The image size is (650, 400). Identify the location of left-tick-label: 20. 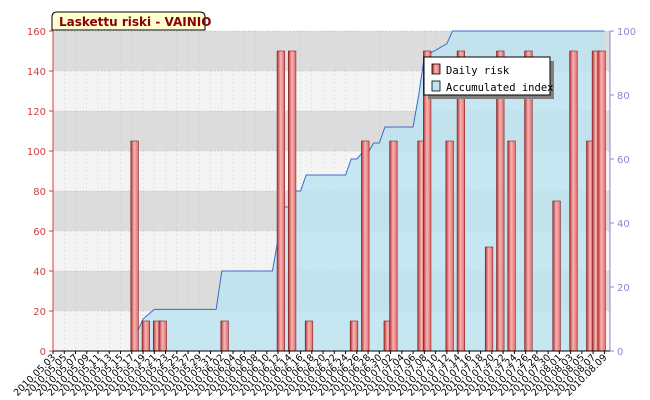
(39, 312).